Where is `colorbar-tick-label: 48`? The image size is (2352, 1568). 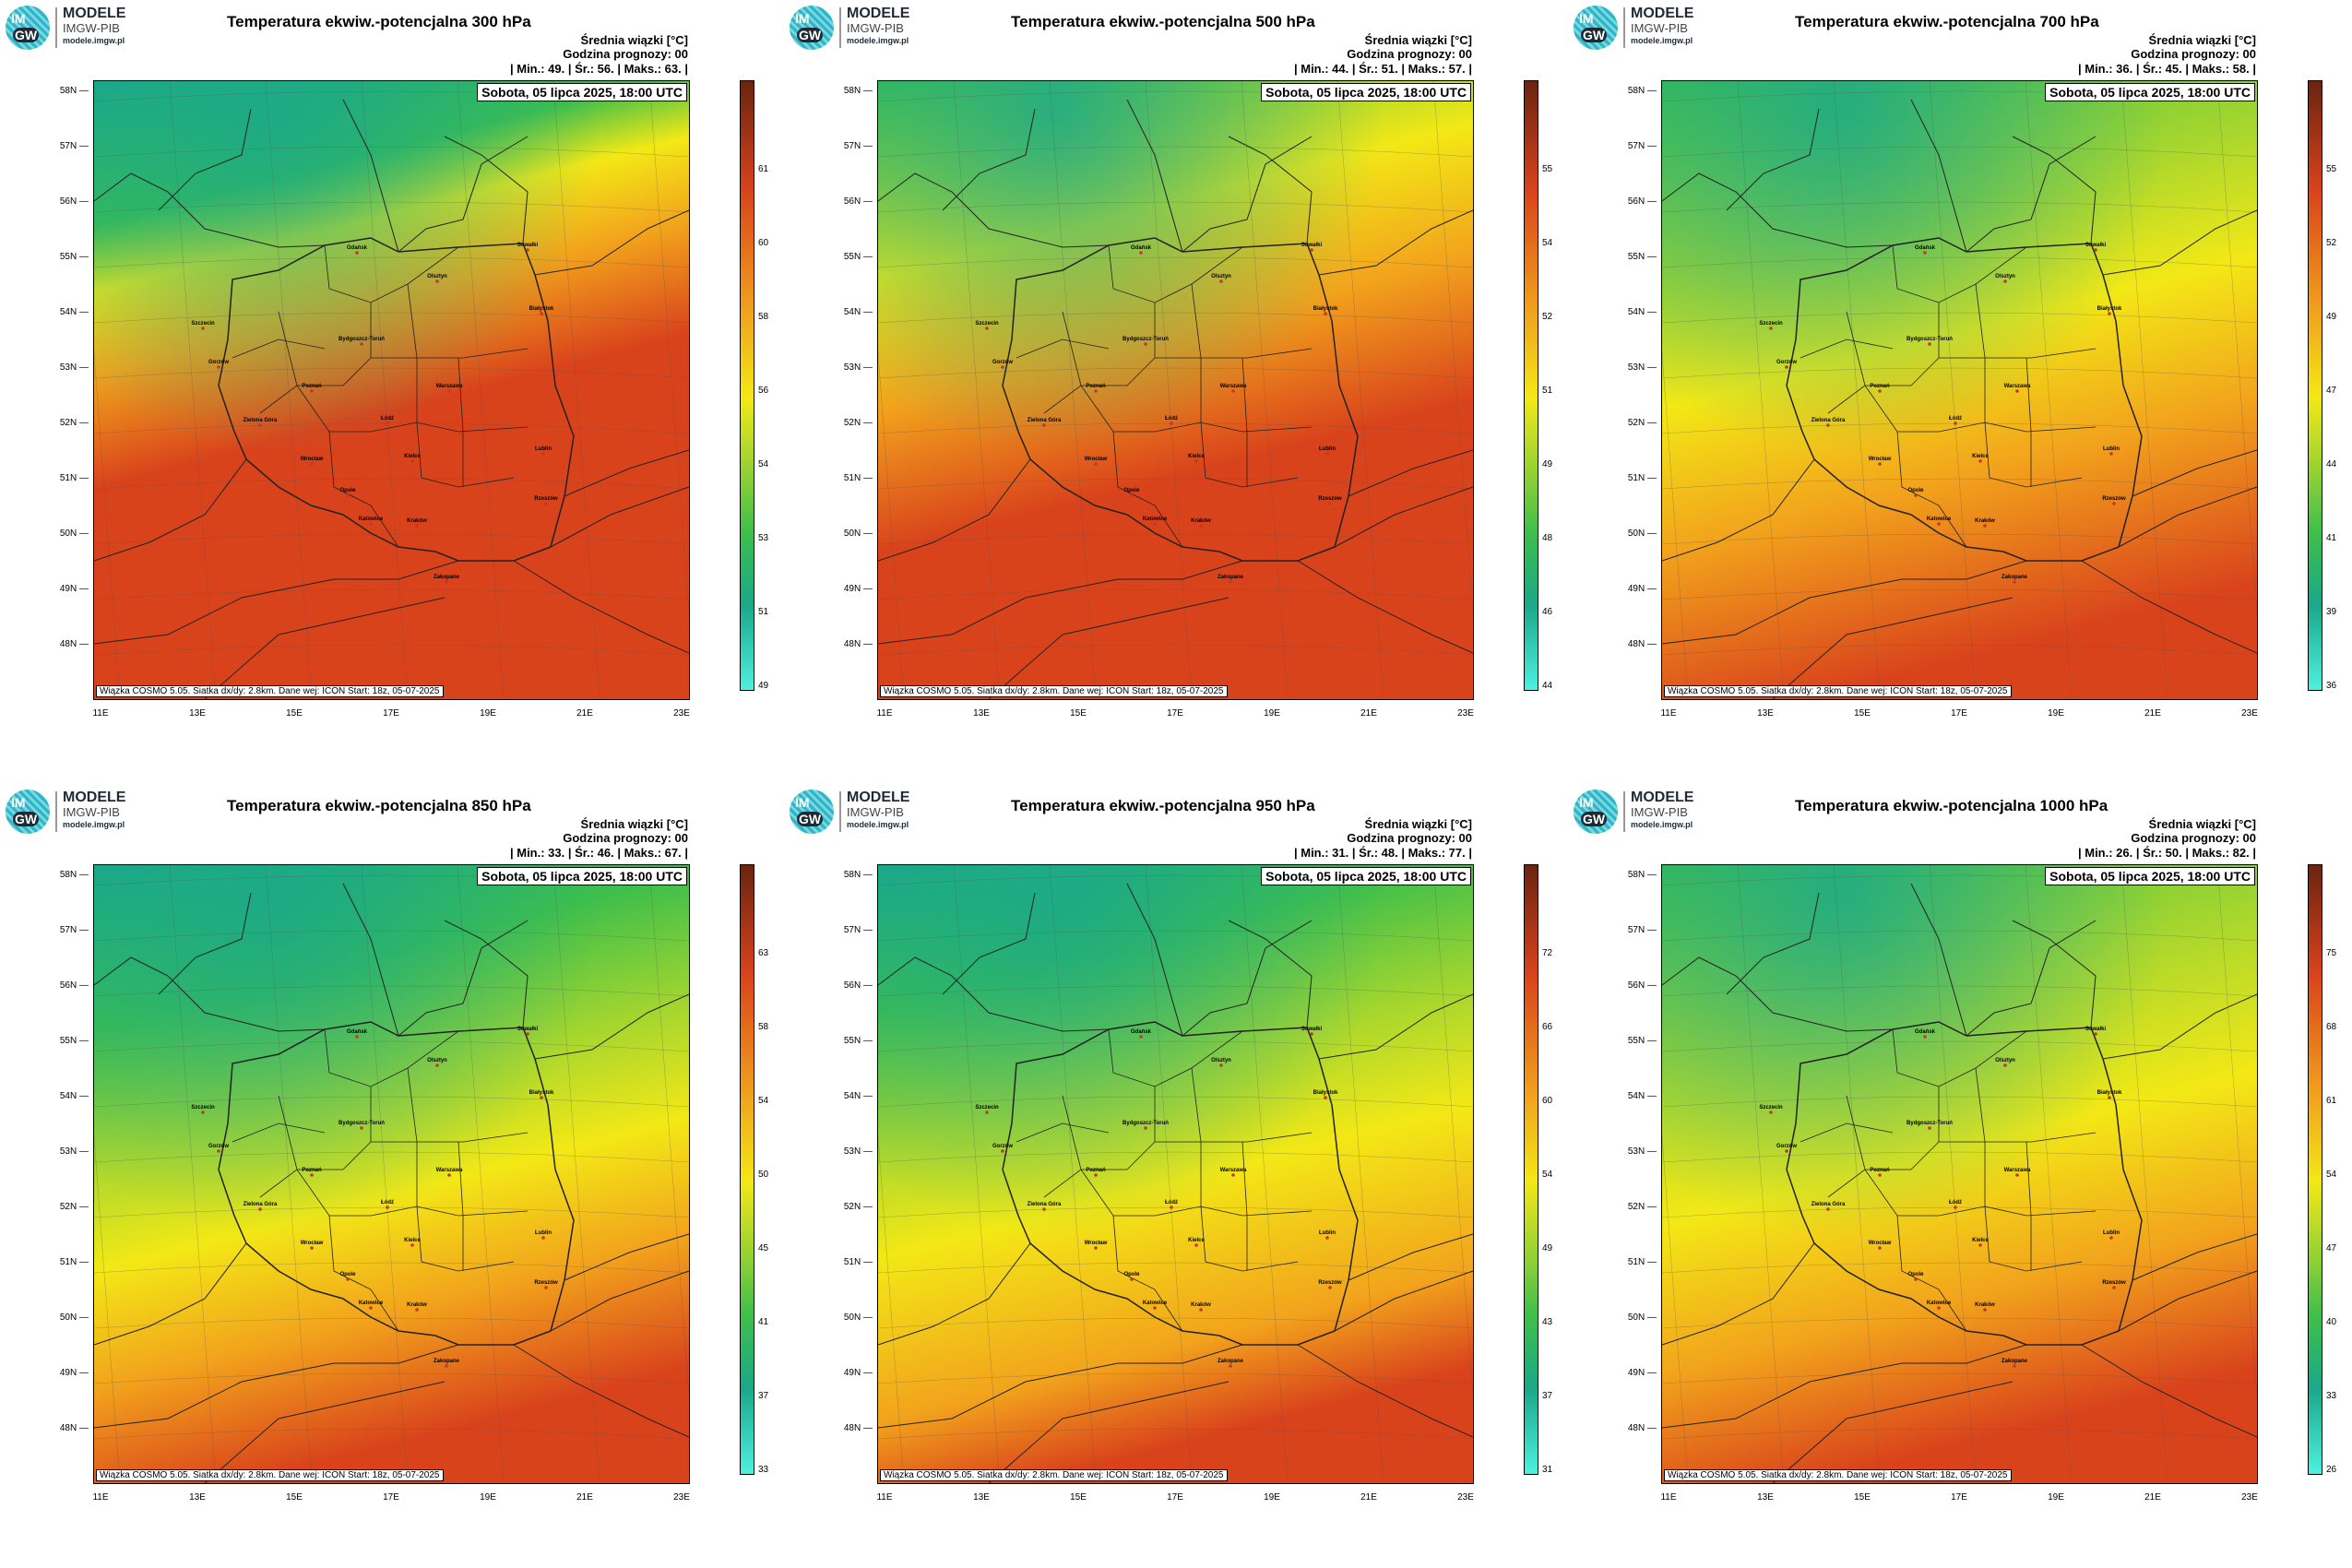
colorbar-tick-label: 48 is located at coordinates (1547, 538).